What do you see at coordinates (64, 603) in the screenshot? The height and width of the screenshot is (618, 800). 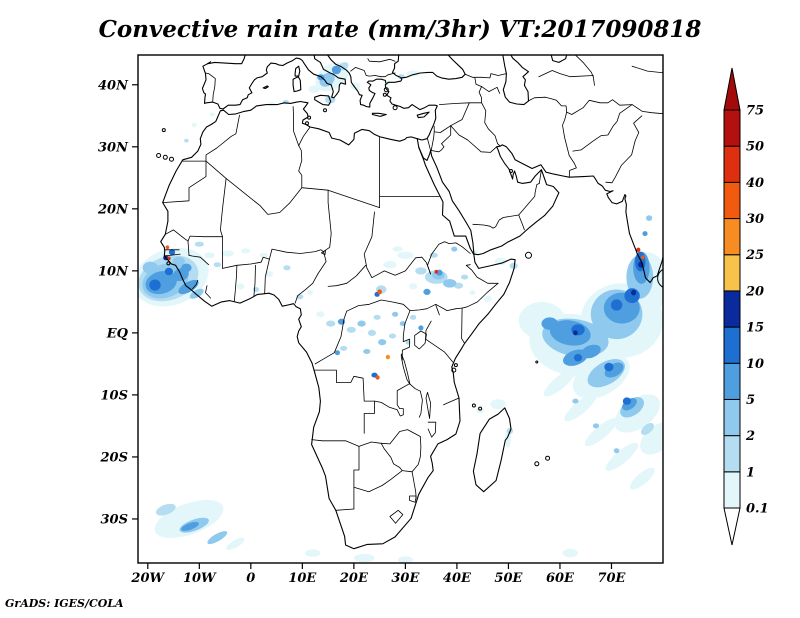 I see `grads-credit: GrADS: IGES/COLA` at bounding box center [64, 603].